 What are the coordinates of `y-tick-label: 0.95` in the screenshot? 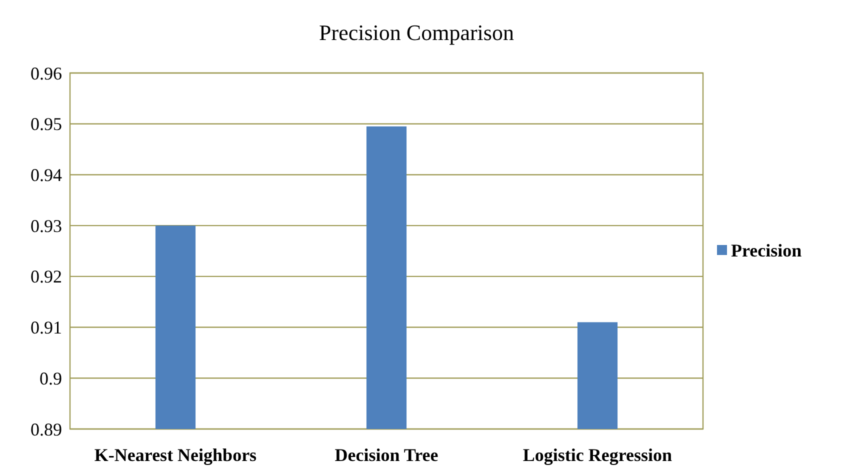 It's located at (46, 124).